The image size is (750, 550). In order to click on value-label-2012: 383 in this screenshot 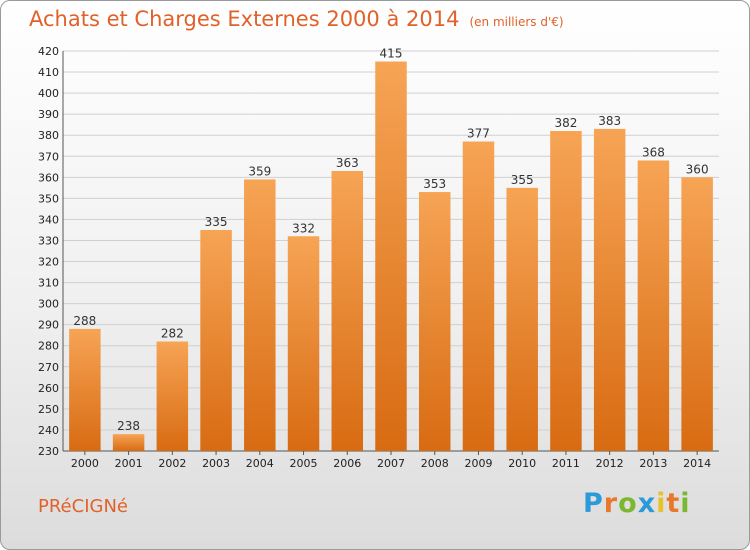, I will do `click(609, 121)`.